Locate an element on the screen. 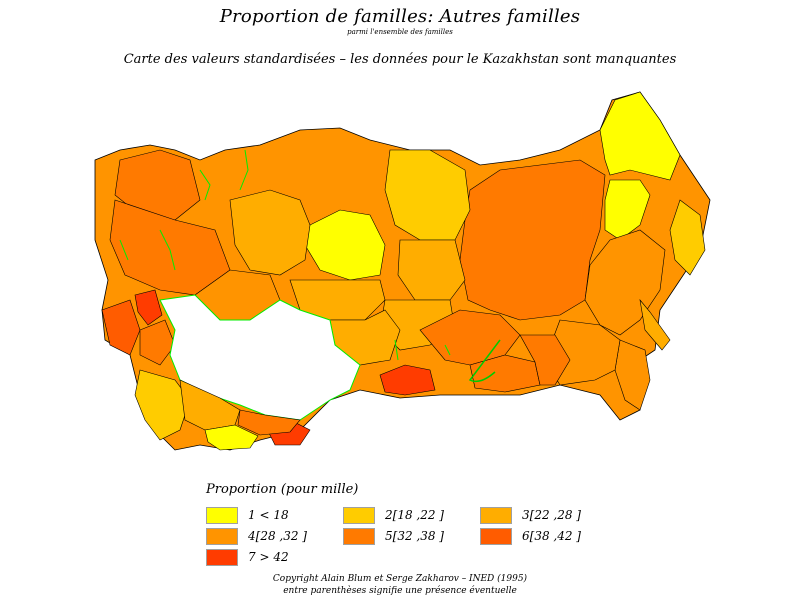 This screenshot has height=600, width=800. legend-label-2: 2[18 ,22 ] is located at coordinates (414, 515).